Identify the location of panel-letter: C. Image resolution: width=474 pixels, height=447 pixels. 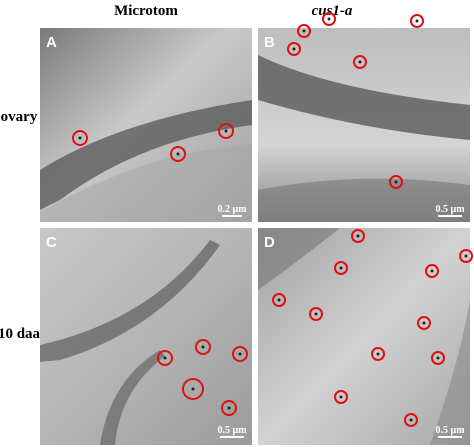
(51, 242).